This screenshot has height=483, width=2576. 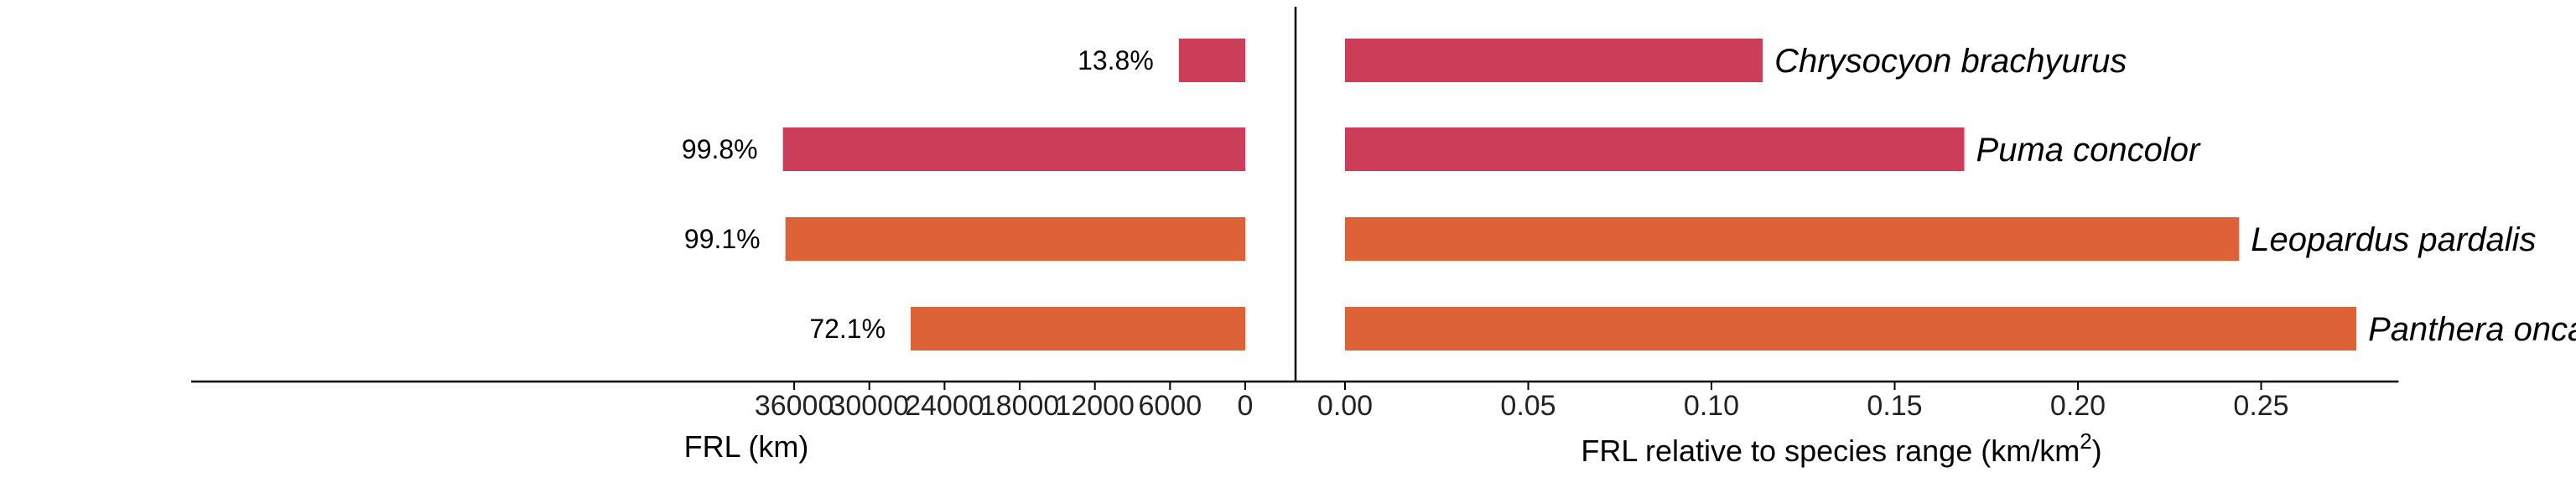 I want to click on right-x-tick-label: 0.20, so click(x=2078, y=406).